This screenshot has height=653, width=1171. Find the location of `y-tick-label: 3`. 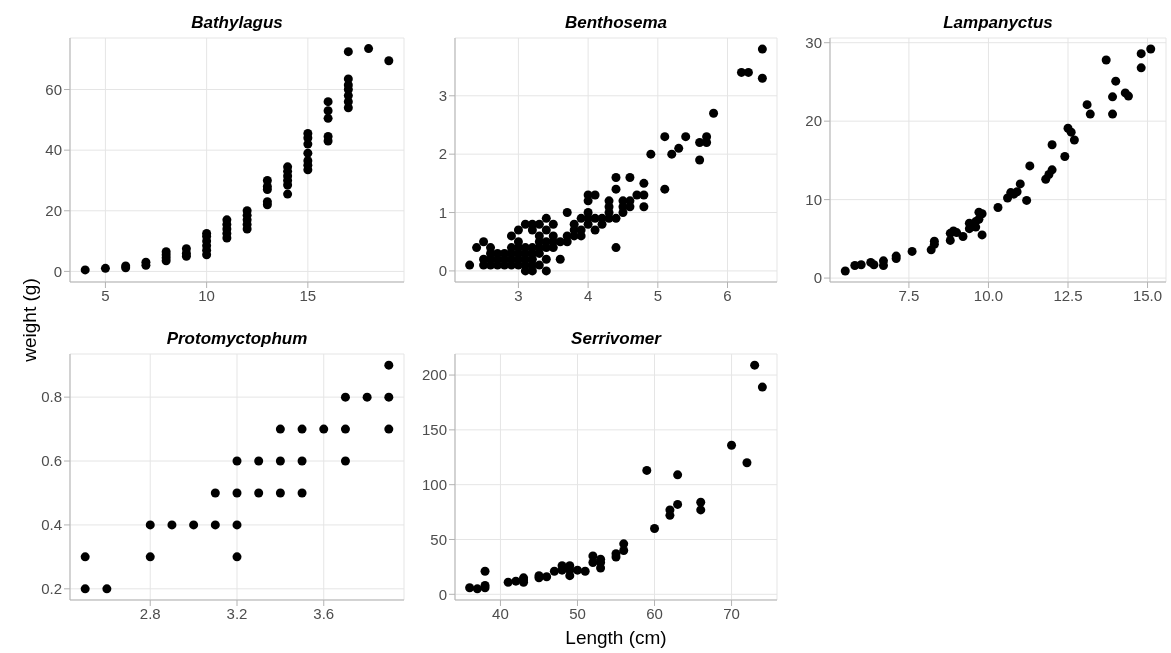

y-tick-label: 3 is located at coordinates (442, 96).